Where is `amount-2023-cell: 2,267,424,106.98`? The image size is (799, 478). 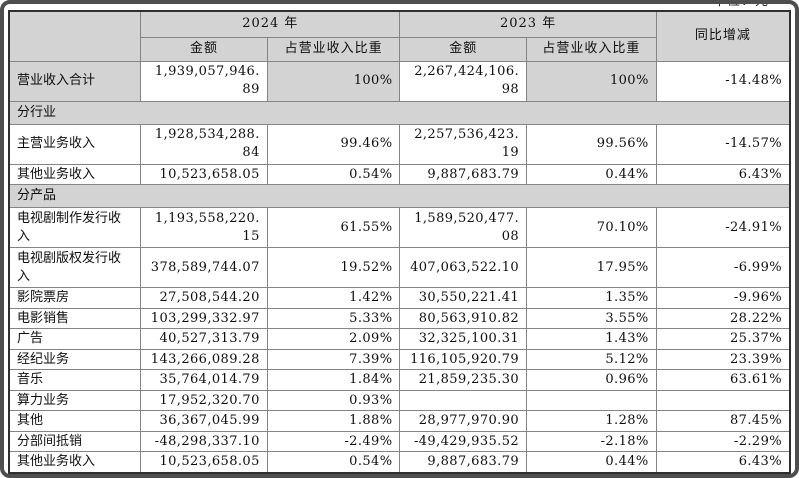
amount-2023-cell: 2,267,424,106.98 is located at coordinates (463, 81).